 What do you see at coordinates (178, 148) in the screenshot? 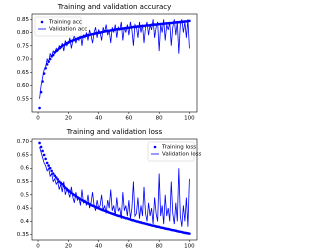
I see `legend-label: Training loss` at bounding box center [178, 148].